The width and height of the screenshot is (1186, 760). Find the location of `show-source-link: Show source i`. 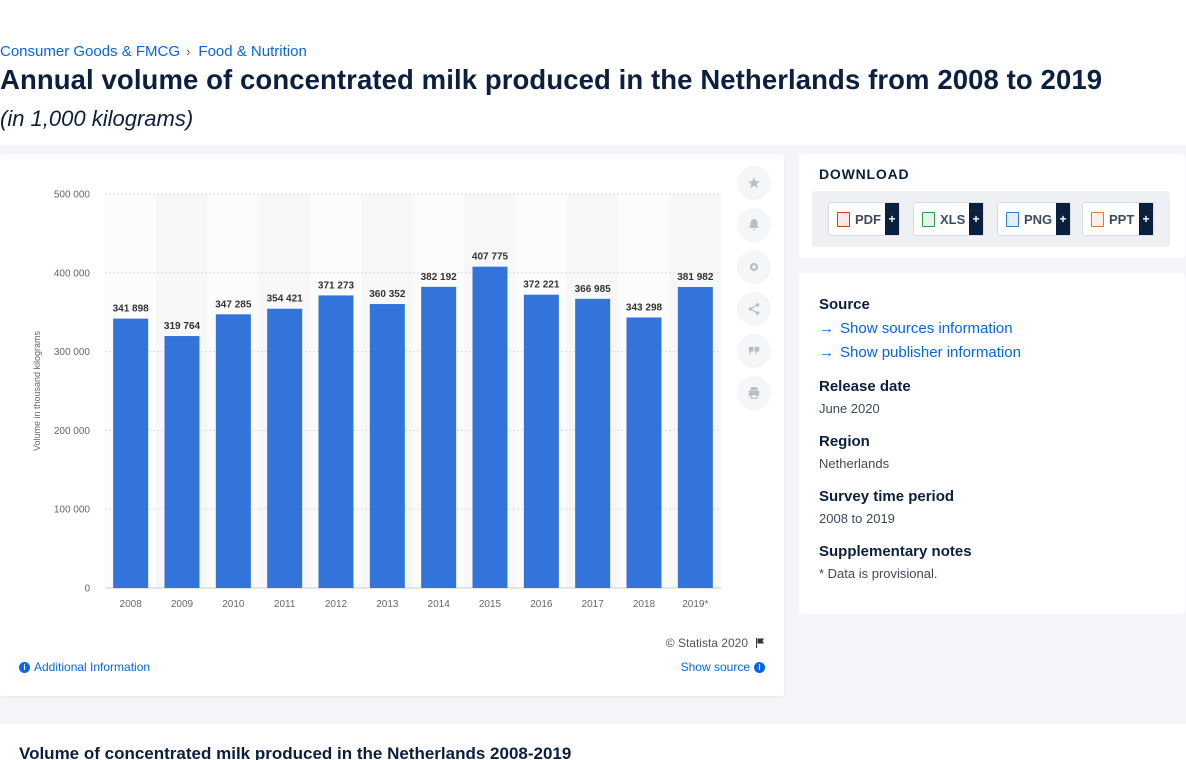

show-source-link: Show source i is located at coordinates (723, 667).